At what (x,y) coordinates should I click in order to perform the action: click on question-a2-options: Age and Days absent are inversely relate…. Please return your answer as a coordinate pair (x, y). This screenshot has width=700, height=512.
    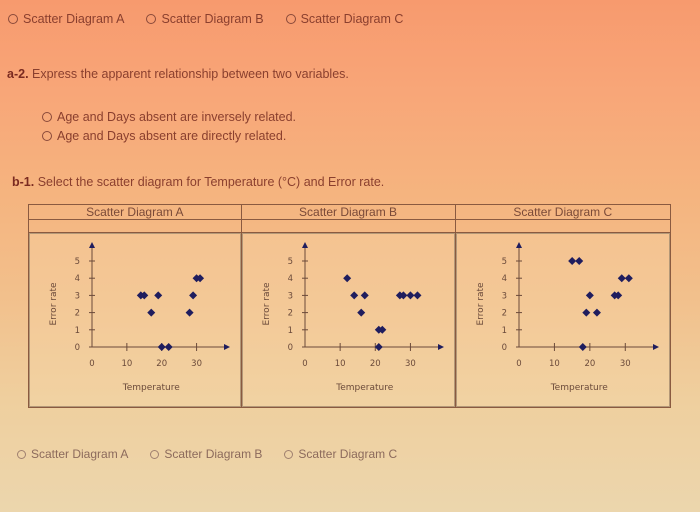
    Looking at the image, I should click on (180, 129).